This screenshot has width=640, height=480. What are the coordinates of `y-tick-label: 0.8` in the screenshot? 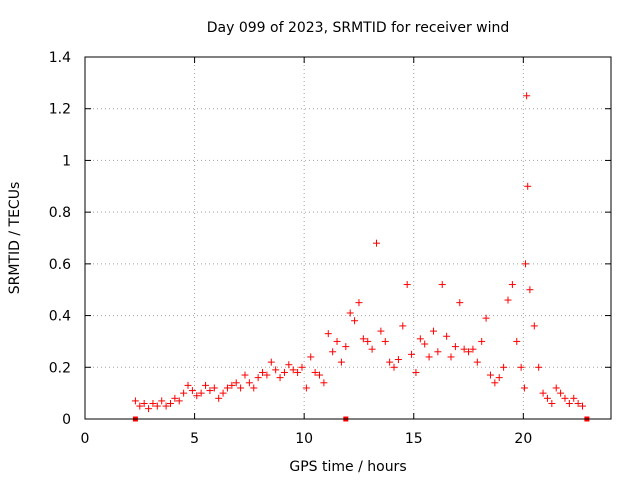 It's located at (60, 213).